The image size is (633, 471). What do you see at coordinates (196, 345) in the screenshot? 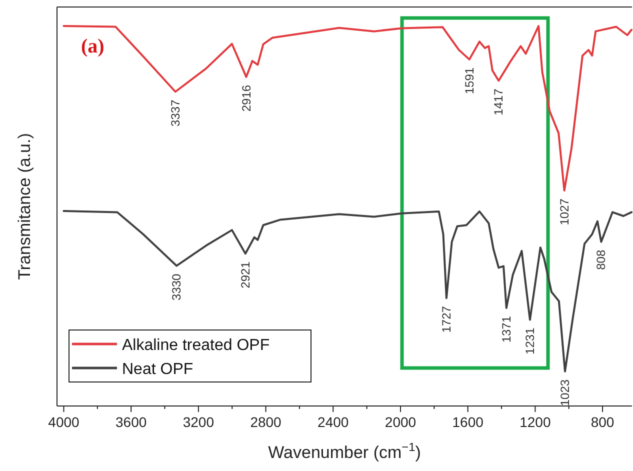
I see `legend-label: Alkaline treated OPF` at bounding box center [196, 345].